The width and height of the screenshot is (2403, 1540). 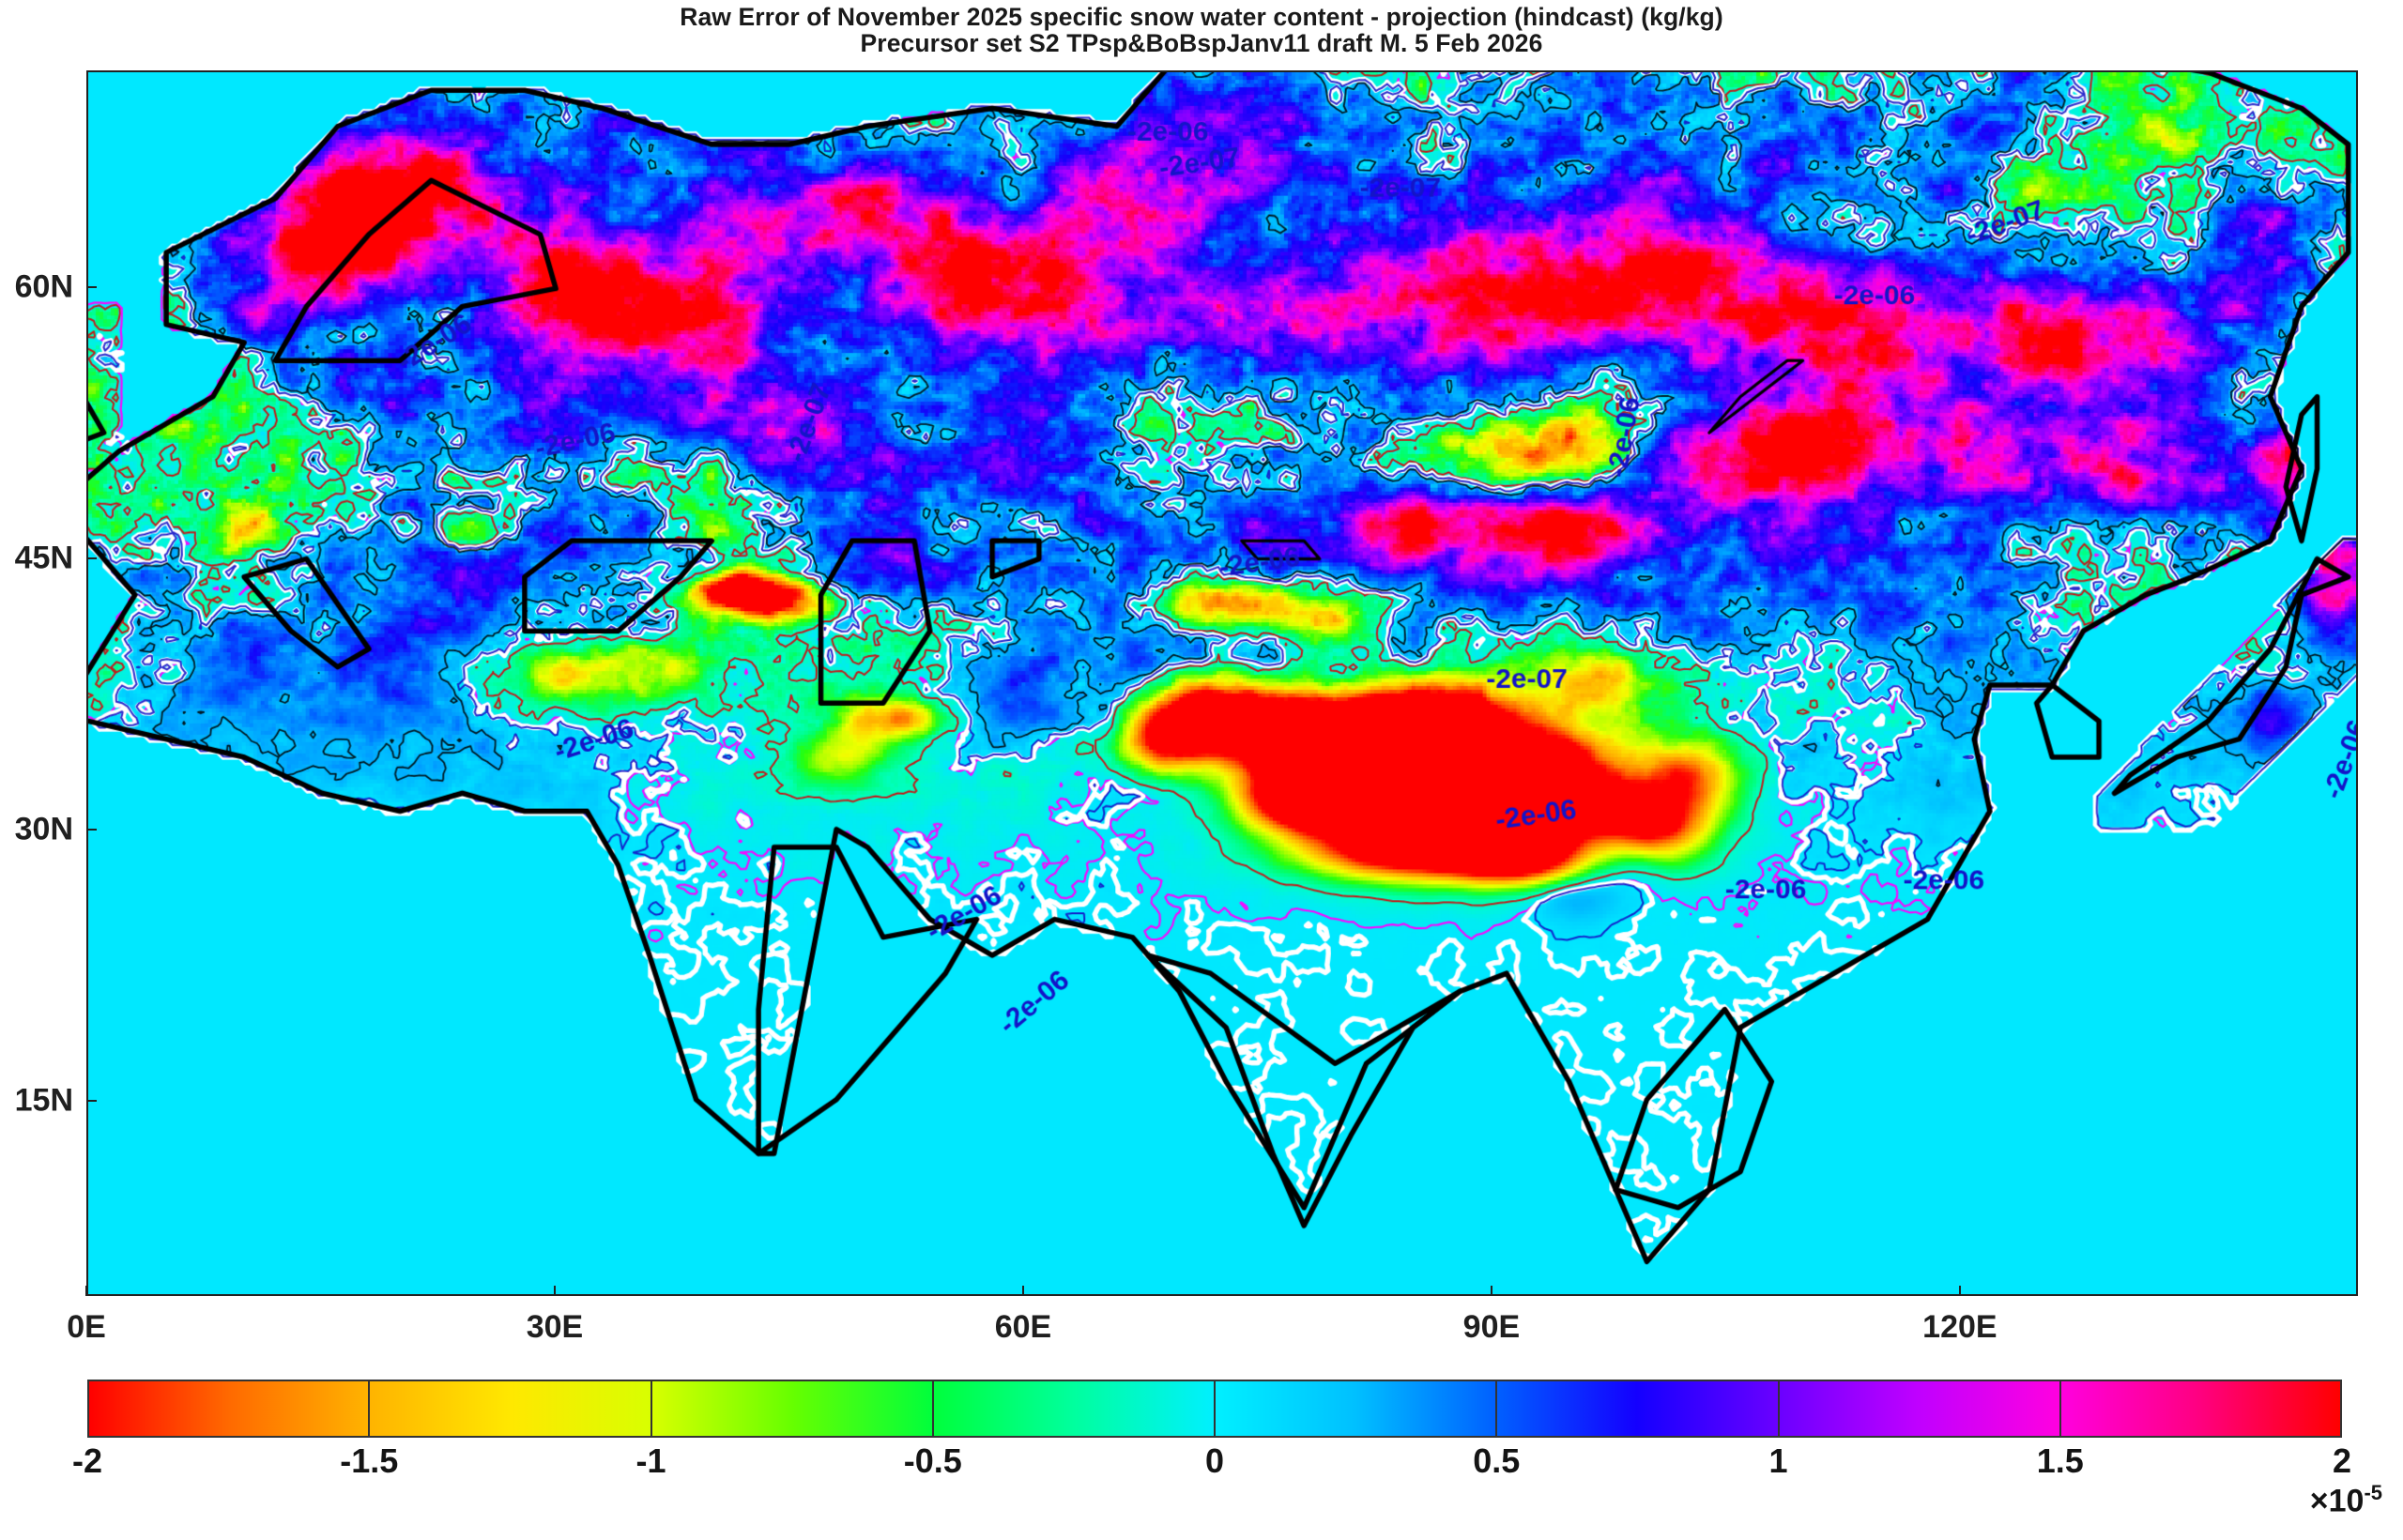 What do you see at coordinates (370, 1461) in the screenshot?
I see `colorbar-label-1: -1.5` at bounding box center [370, 1461].